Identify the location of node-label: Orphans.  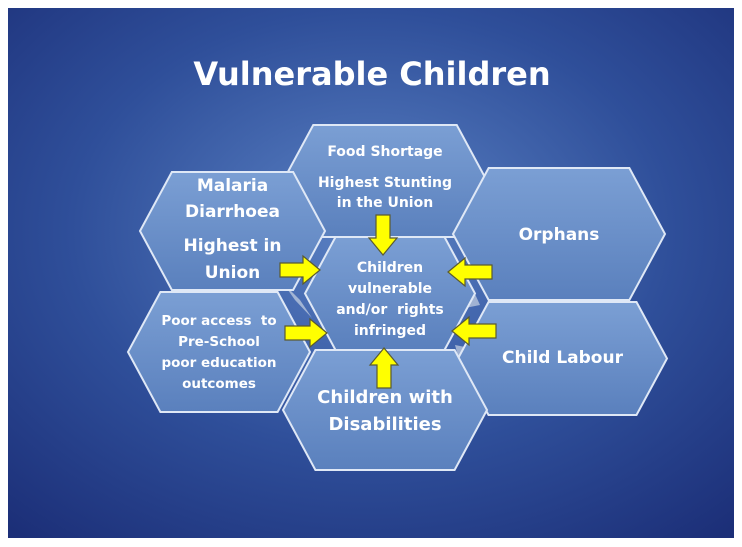
(559, 235).